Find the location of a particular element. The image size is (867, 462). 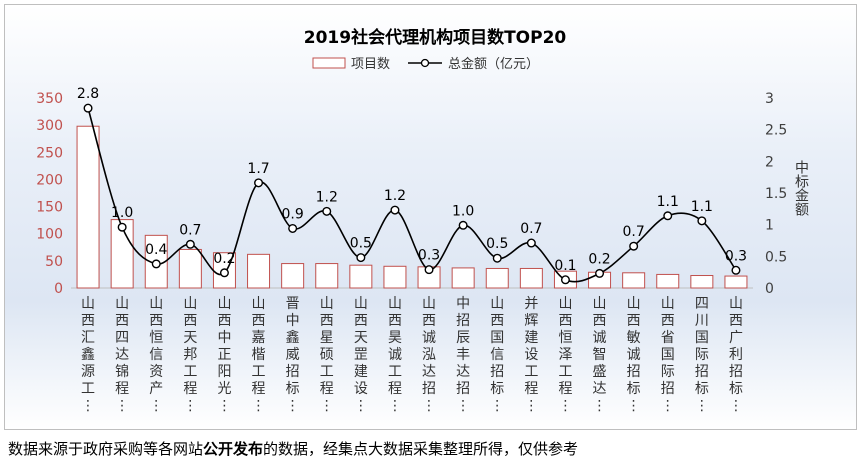

data-label: 0.9 is located at coordinates (293, 214).